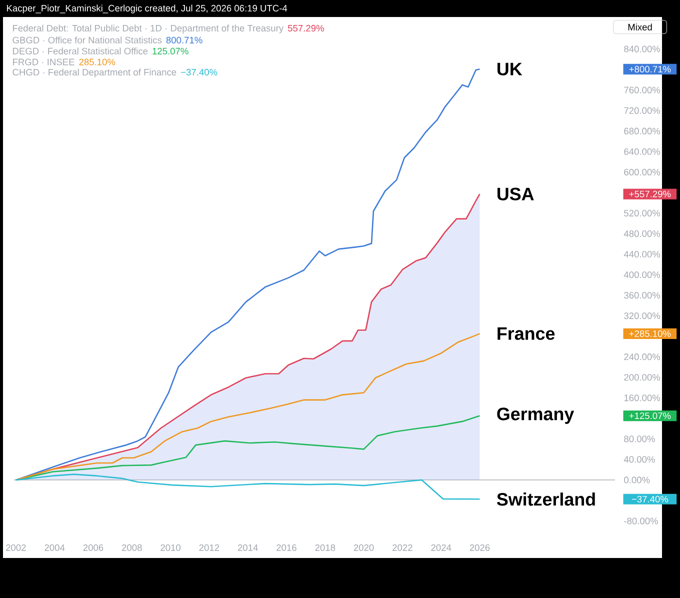 The height and width of the screenshot is (598, 680). I want to click on text: GBGD · Office for National Statistics, so click(87, 40).